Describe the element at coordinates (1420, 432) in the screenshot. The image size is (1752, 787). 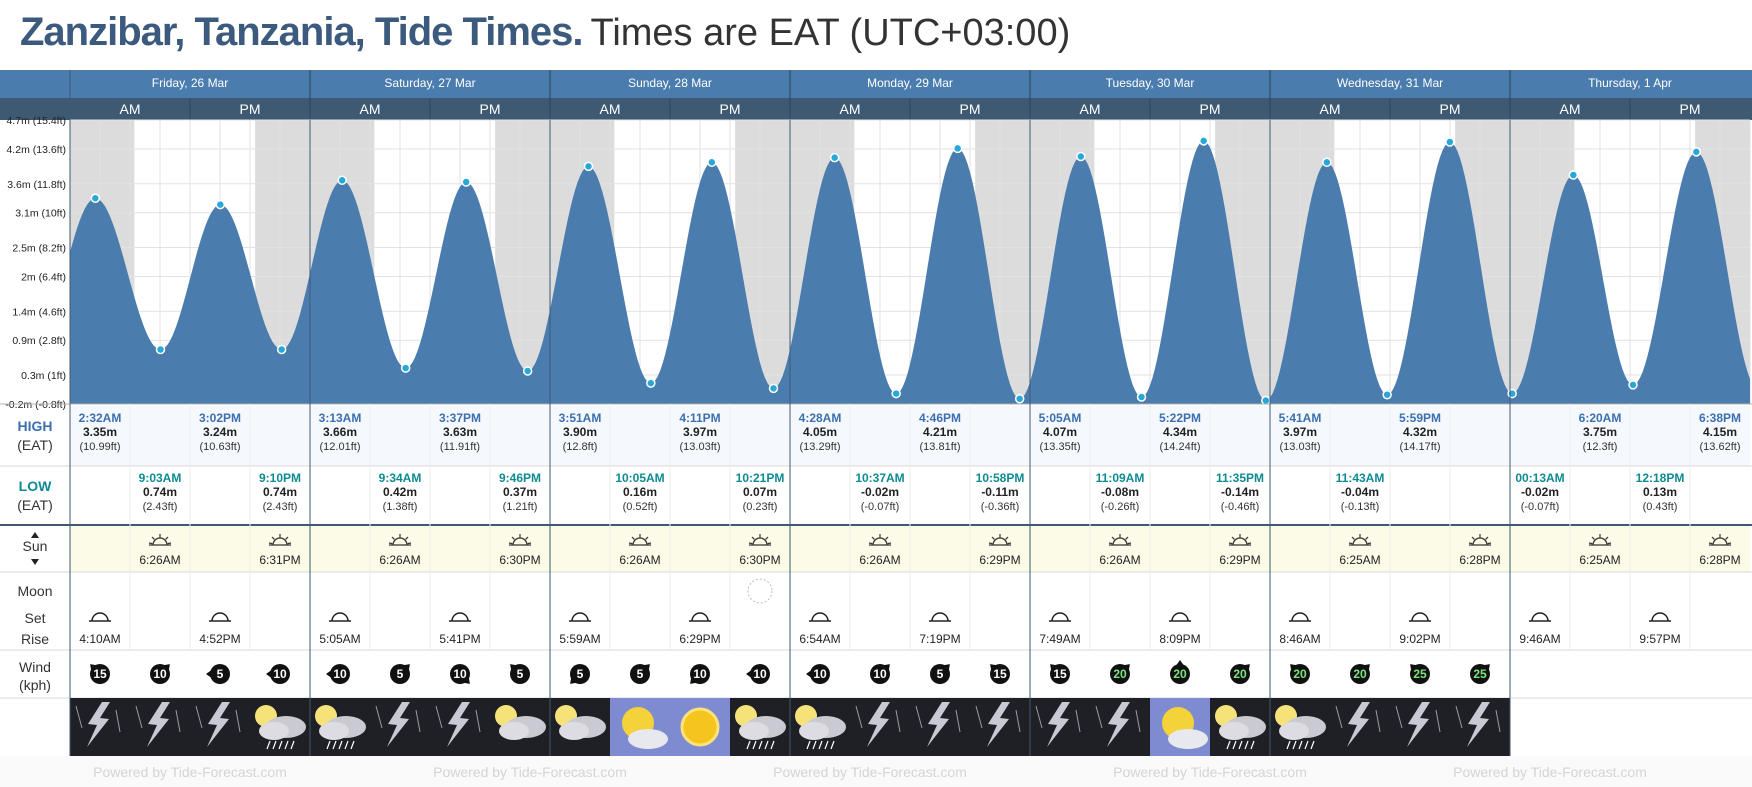
I see `high-tide-meters: 4.32m` at that location.